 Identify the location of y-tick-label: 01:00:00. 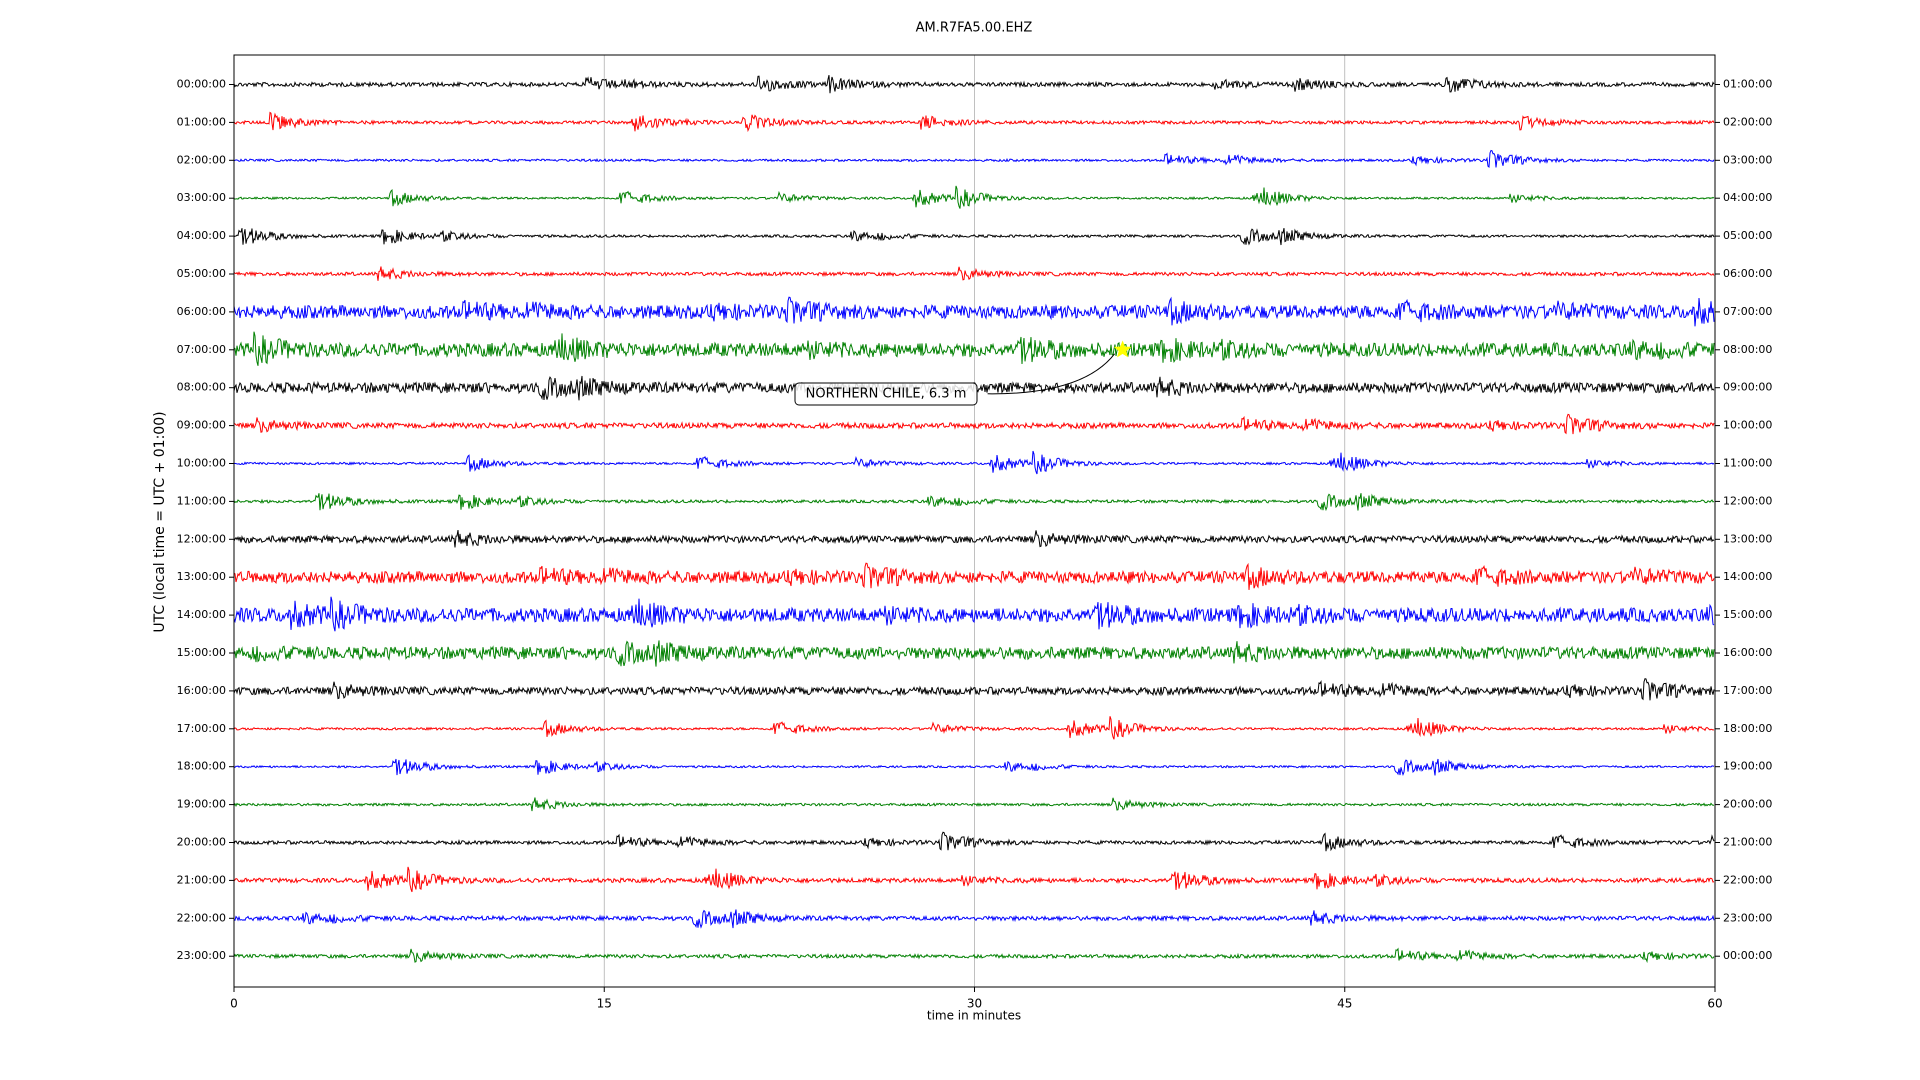
(201, 121).